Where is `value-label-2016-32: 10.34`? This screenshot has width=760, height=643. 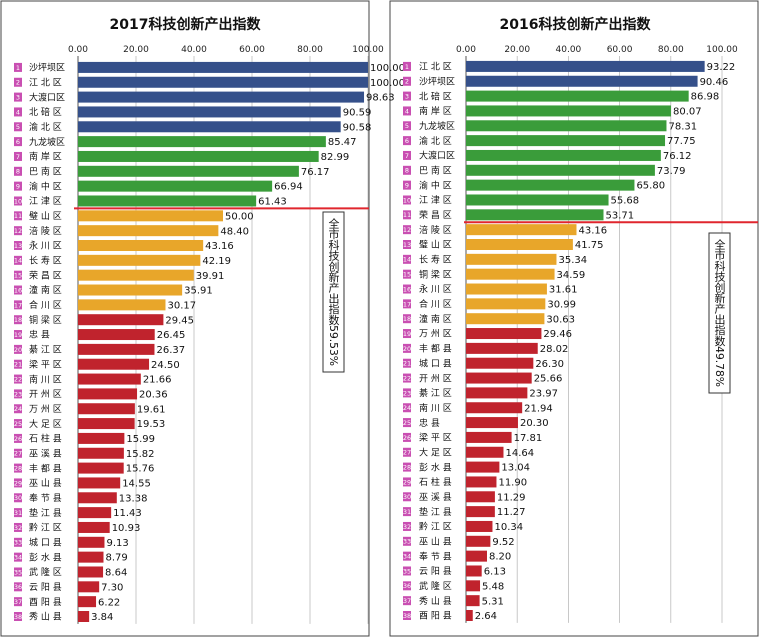 value-label-2016-32: 10.34 is located at coordinates (508, 527).